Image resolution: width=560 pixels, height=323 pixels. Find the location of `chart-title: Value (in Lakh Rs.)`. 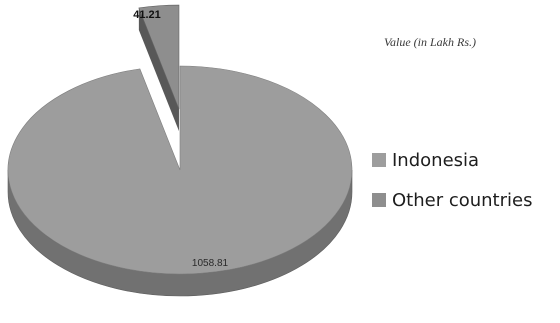

chart-title: Value (in Lakh Rs.) is located at coordinates (430, 42).